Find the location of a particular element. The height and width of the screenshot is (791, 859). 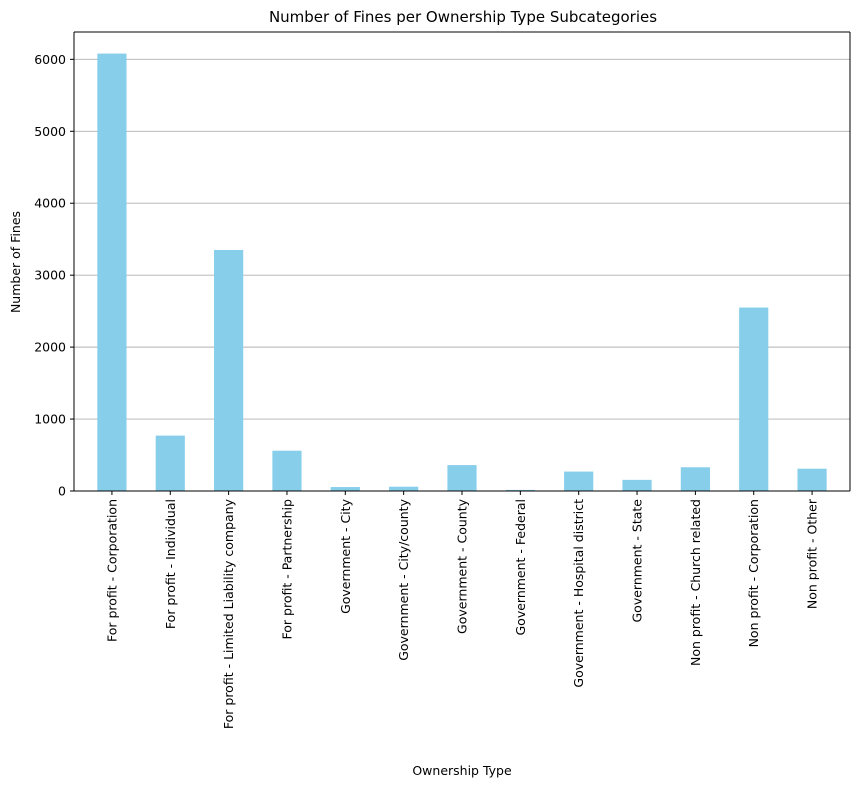

y-axis-label: Number of Fines is located at coordinates (15, 262).